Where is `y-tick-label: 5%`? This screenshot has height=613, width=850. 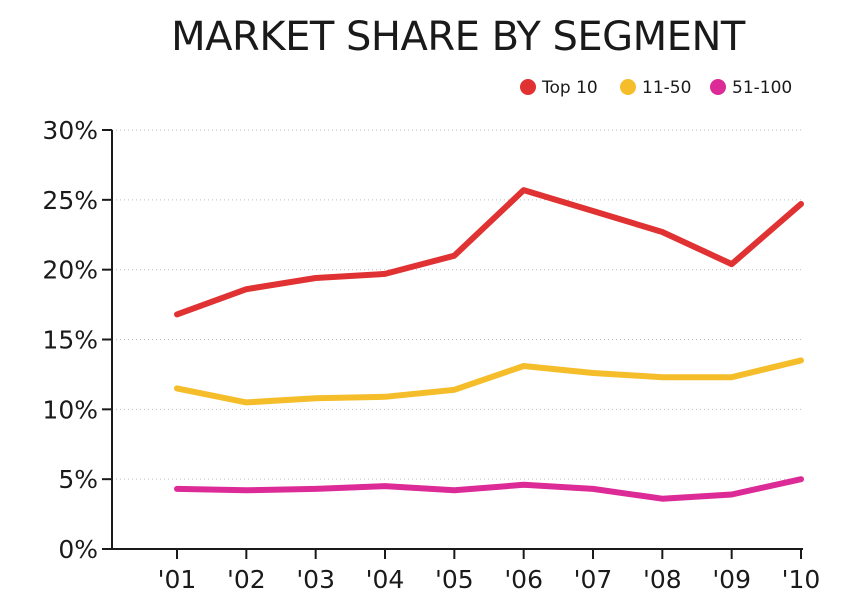 y-tick-label: 5% is located at coordinates (78, 479).